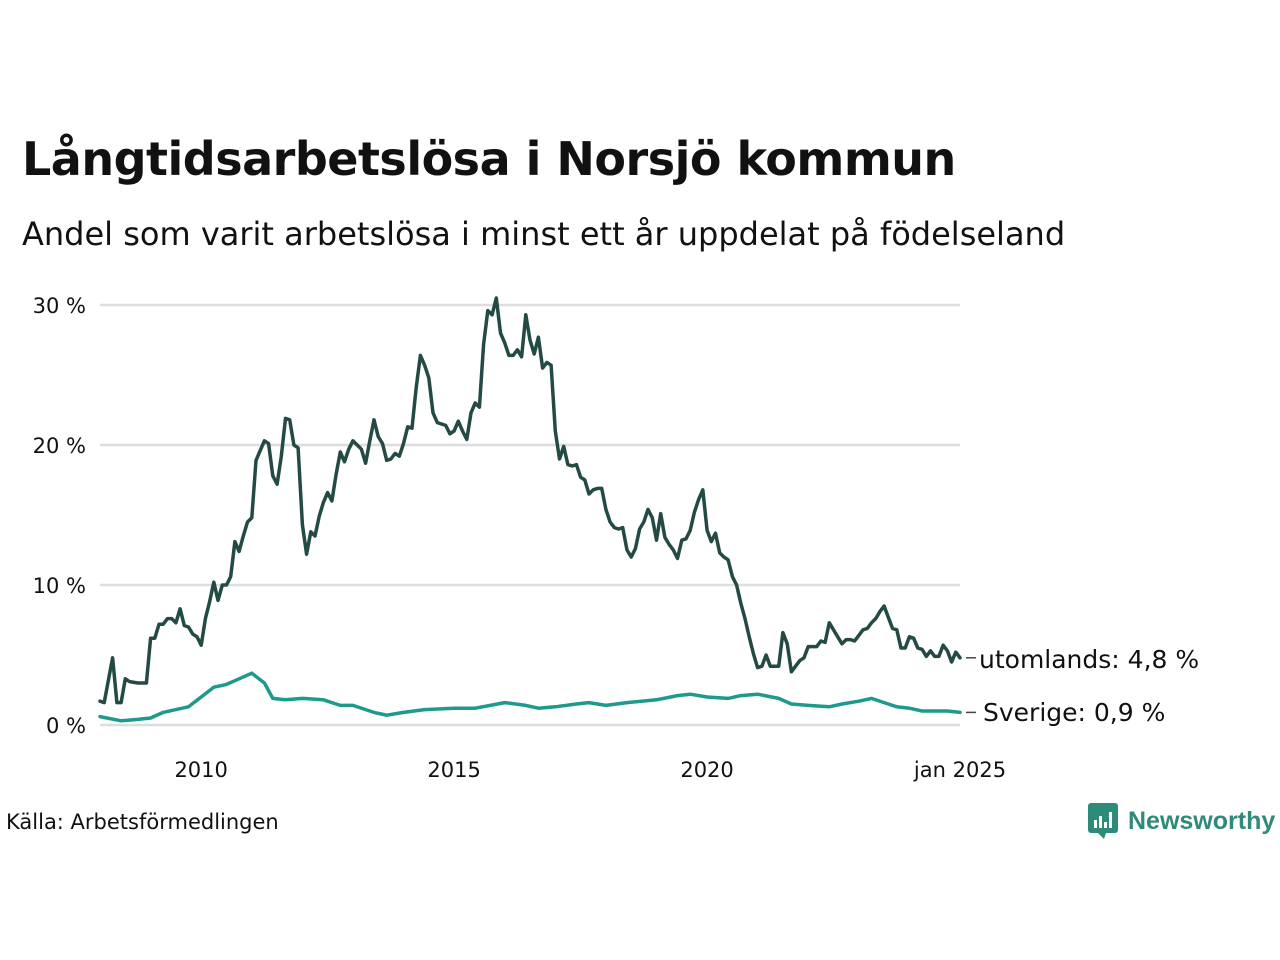  Describe the element at coordinates (590, 770) in the screenshot. I see `x-axis: 2010 2015 2020 jan 2025` at that location.